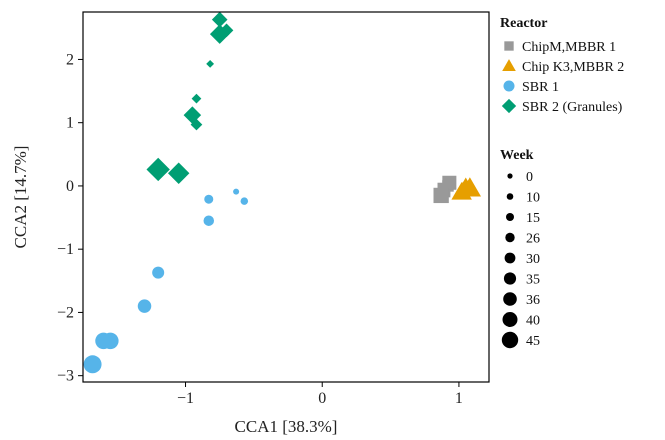 This screenshot has height=440, width=665. What do you see at coordinates (529, 177) in the screenshot?
I see `legend-week-label: 0` at bounding box center [529, 177].